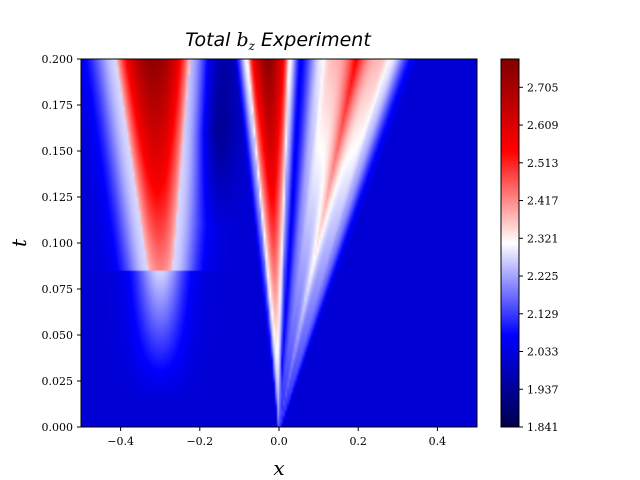 The image size is (640, 480). Describe the element at coordinates (438, 441) in the screenshot. I see `x-tick-label: 0.4` at that location.